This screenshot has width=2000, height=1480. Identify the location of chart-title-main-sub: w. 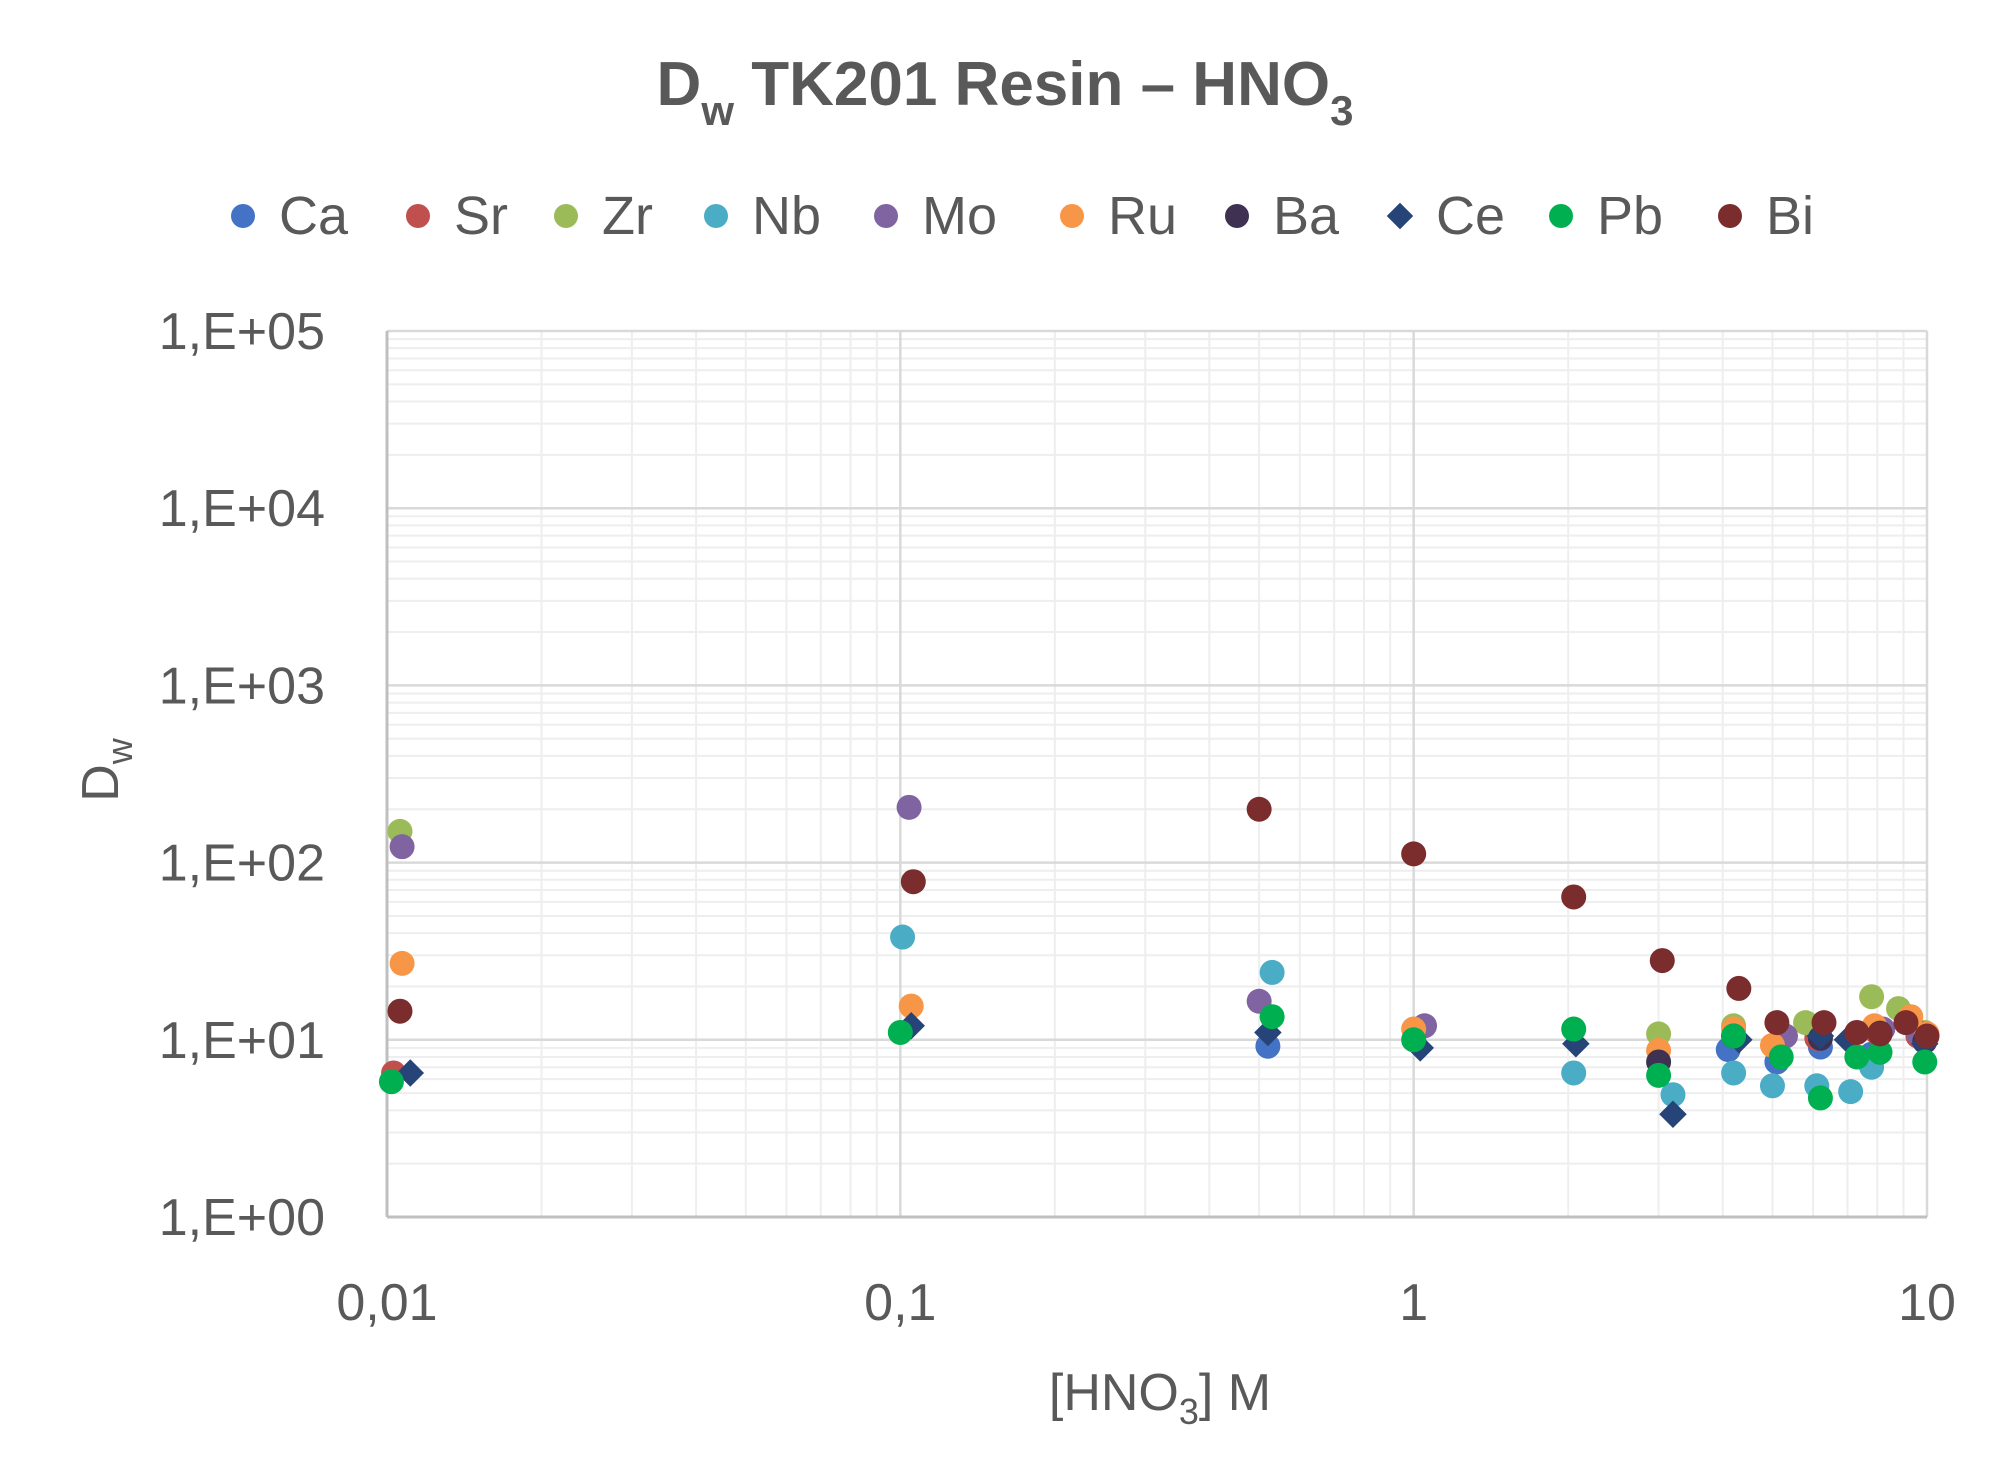
(717, 110).